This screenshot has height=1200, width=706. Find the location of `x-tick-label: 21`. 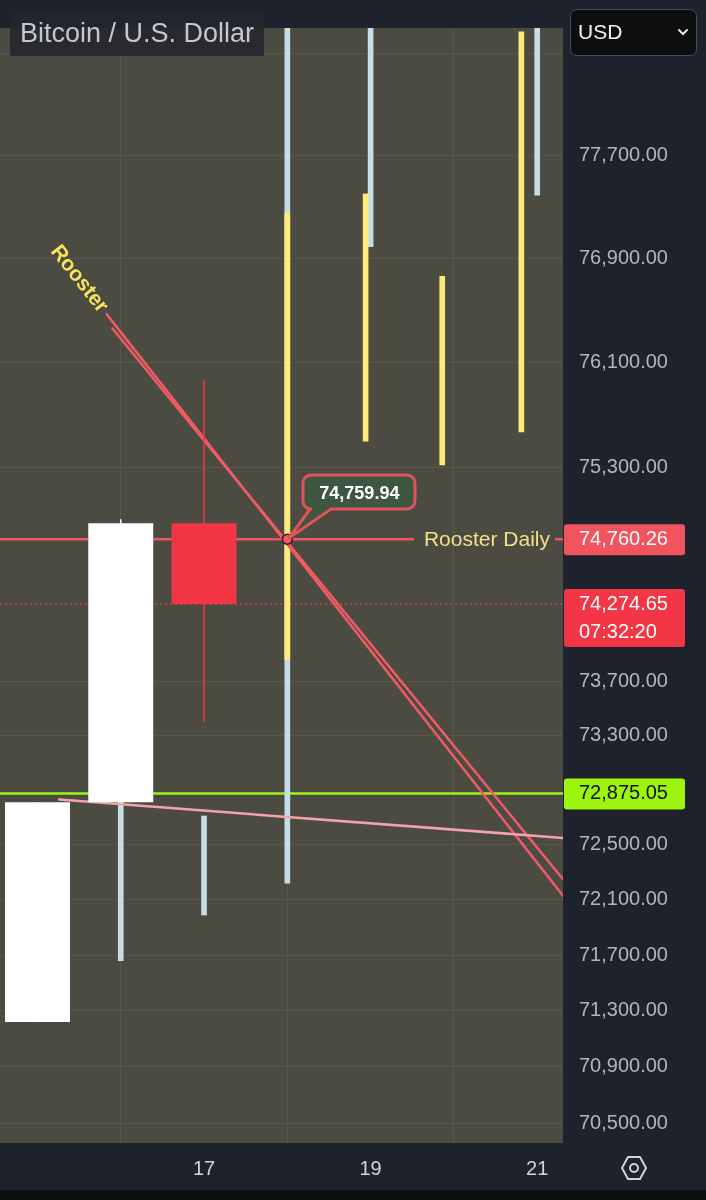

x-tick-label: 21 is located at coordinates (537, 1167).